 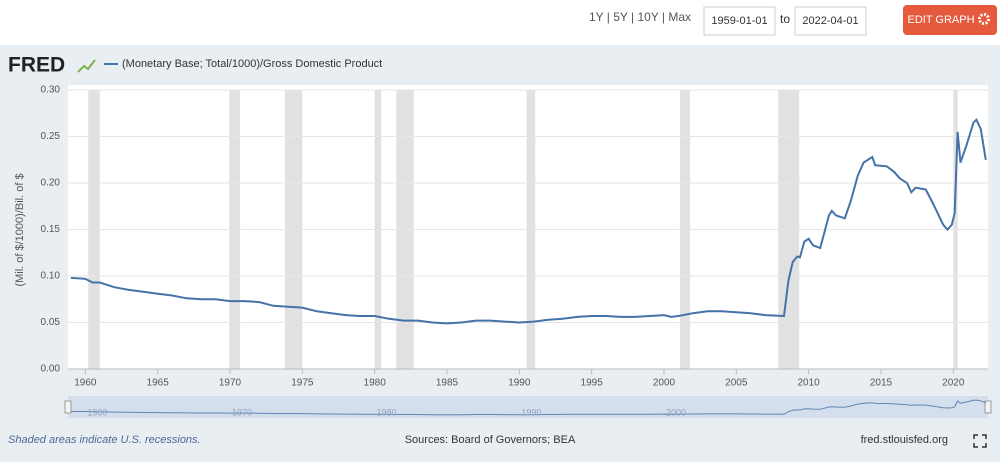 What do you see at coordinates (242, 412) in the screenshot?
I see `navigator-tick-label: 1970` at bounding box center [242, 412].